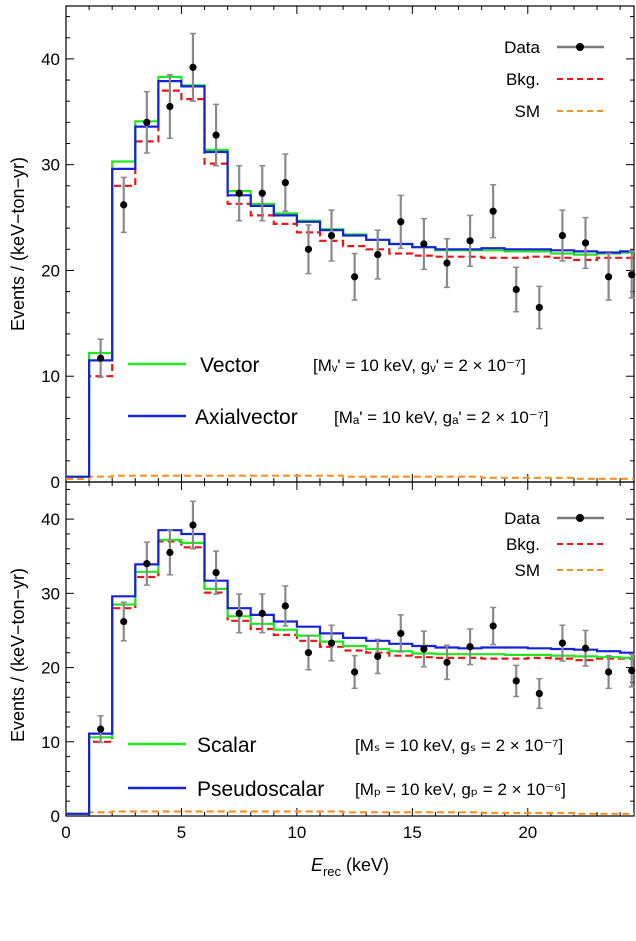 The width and height of the screenshot is (636, 941). What do you see at coordinates (460, 789) in the screenshot?
I see `legend-pseudoscalar-params: [Mₚ = 10 keV, gₚ = 2 × 10⁻⁶]` at bounding box center [460, 789].